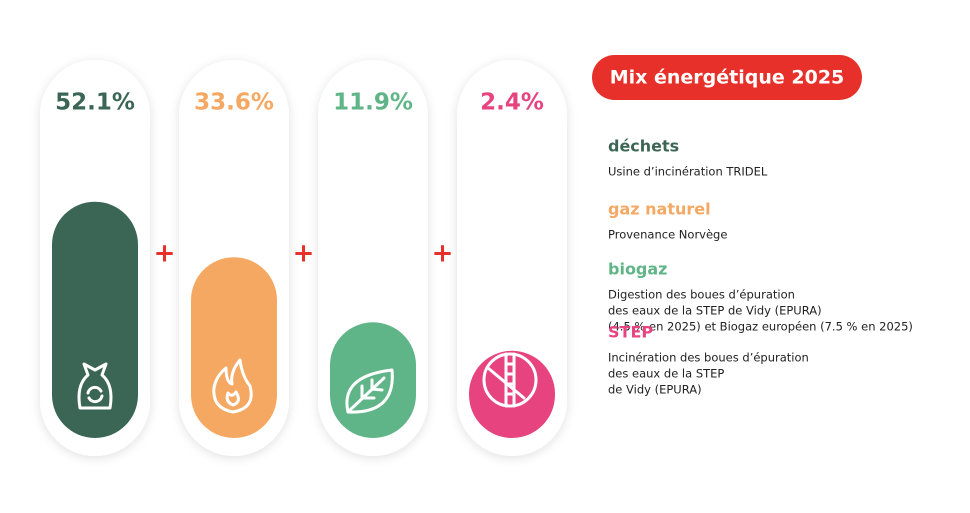 The height and width of the screenshot is (513, 970). Describe the element at coordinates (630, 332) in the screenshot. I see `legend-name: STEP` at that location.